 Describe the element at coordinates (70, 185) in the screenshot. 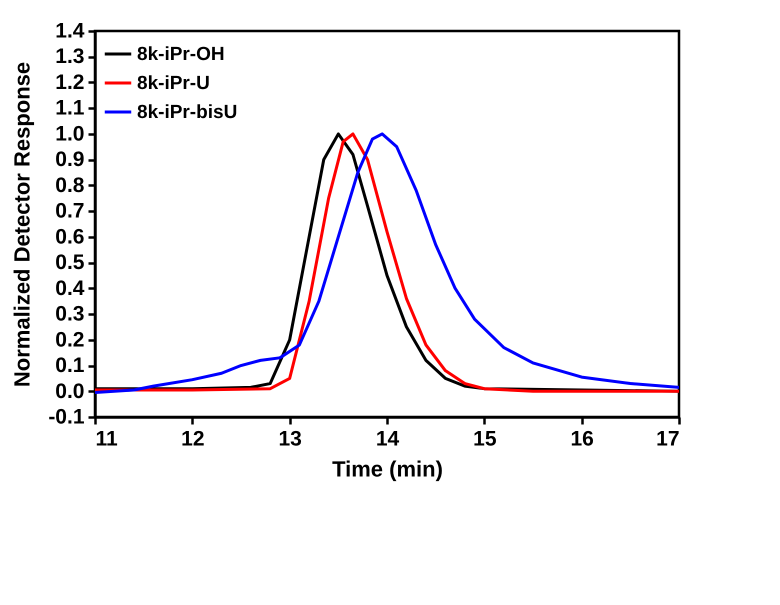

I see `y-tick-label: 0.8` at that location.